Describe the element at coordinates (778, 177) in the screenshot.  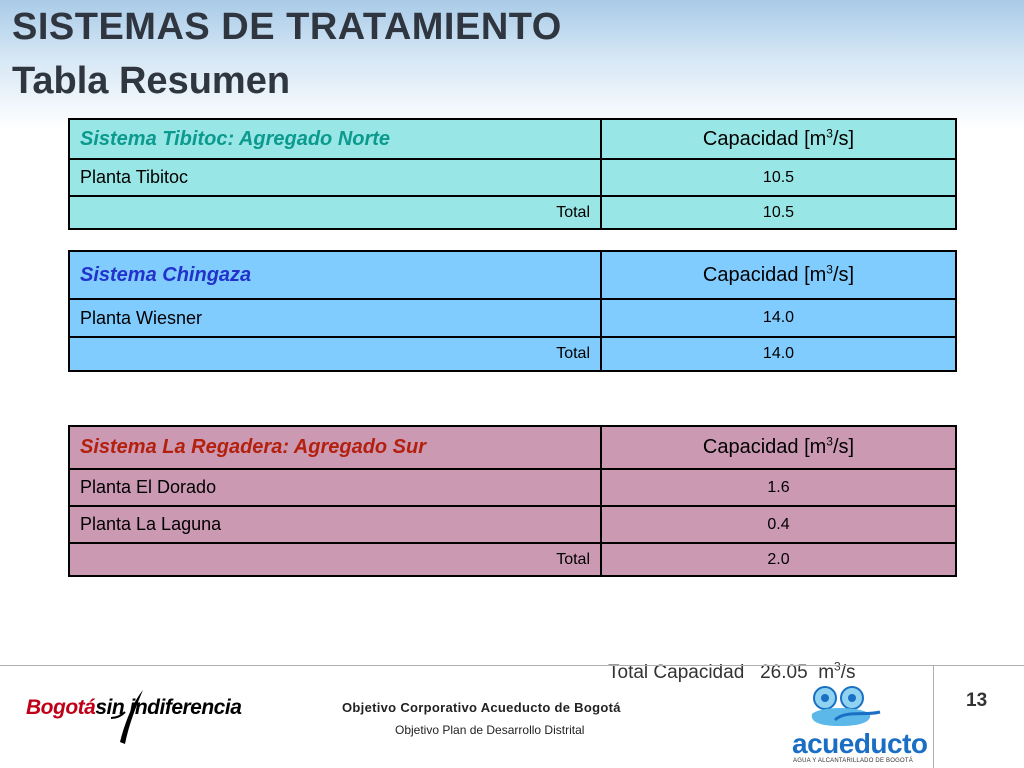
I see `plant-value: 10.5` at that location.